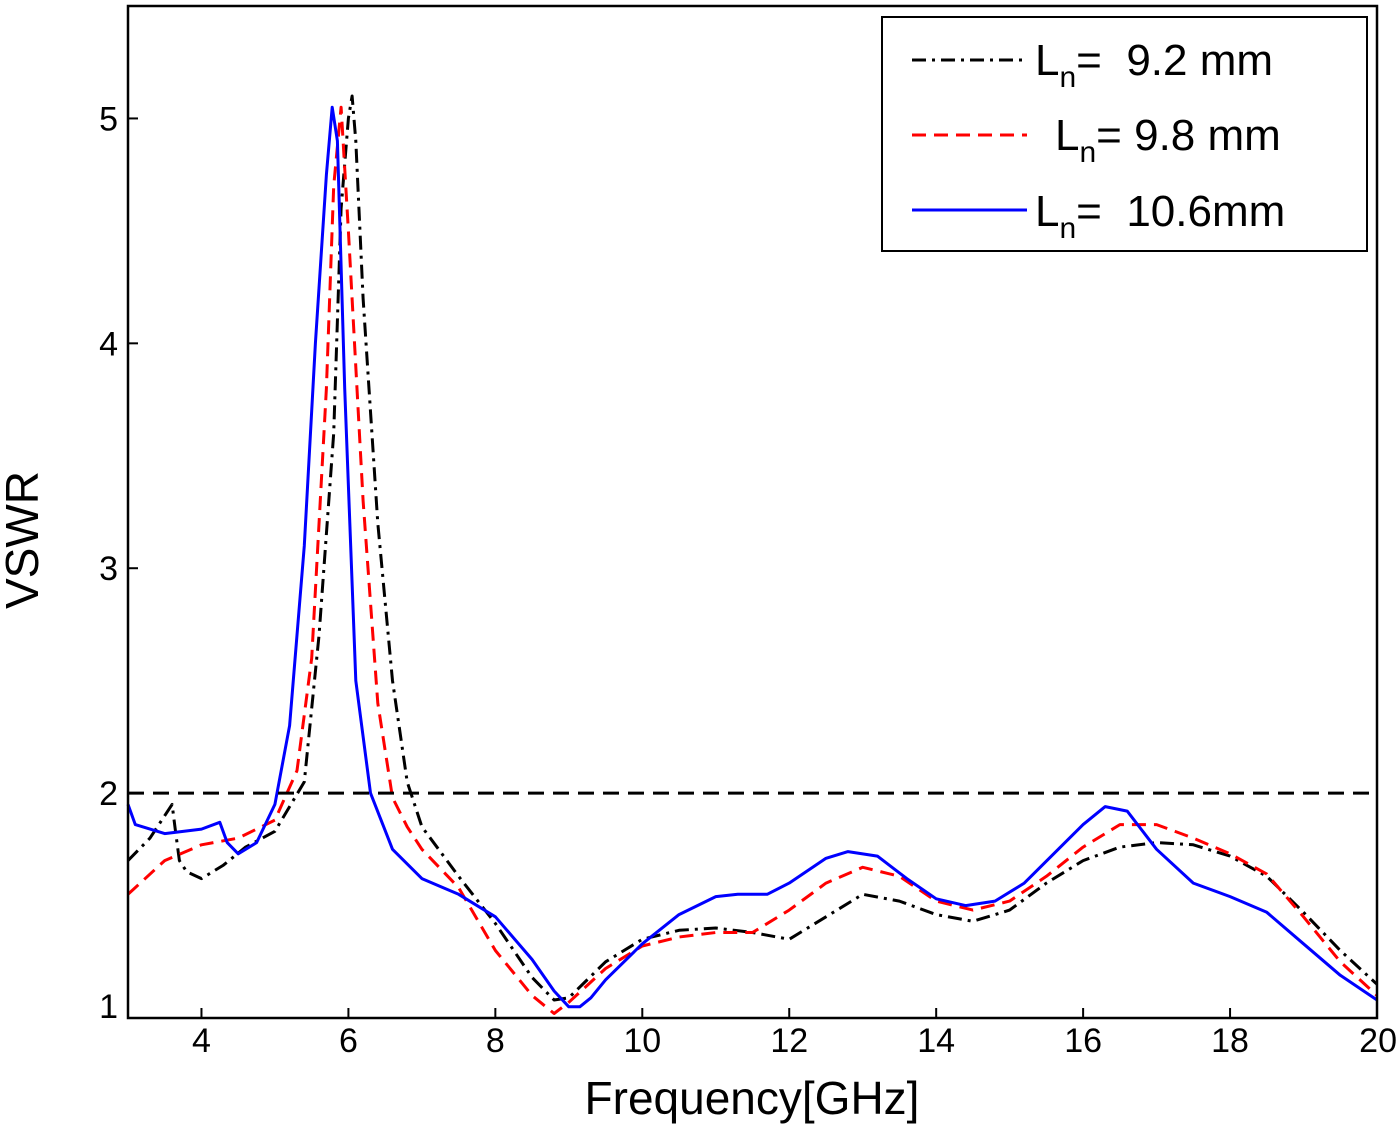 The image size is (1400, 1134). Describe the element at coordinates (1168, 140) in the screenshot. I see `legend-entry-9-8mm: Ln= 9.8 mm` at that location.